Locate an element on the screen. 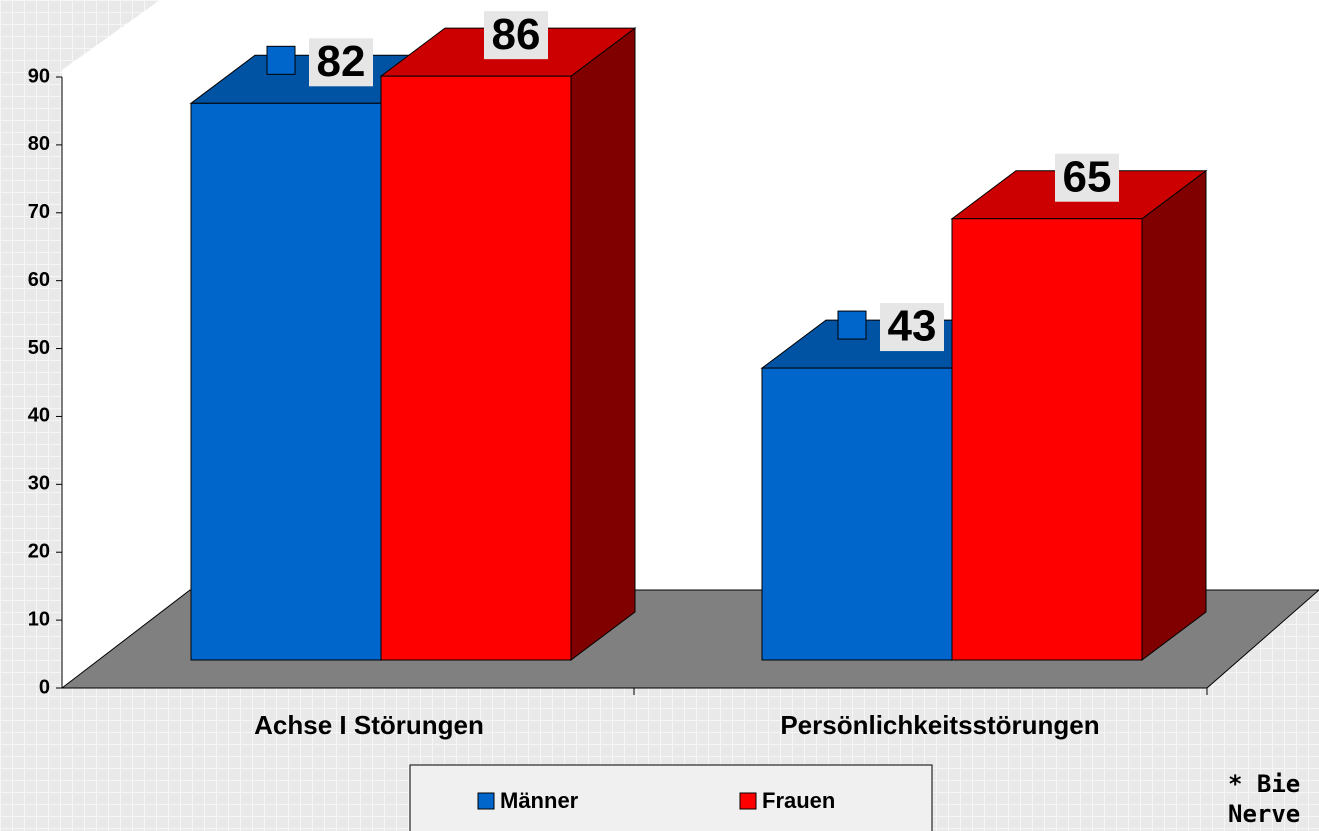  y-tick-label: 20 is located at coordinates (39, 552).